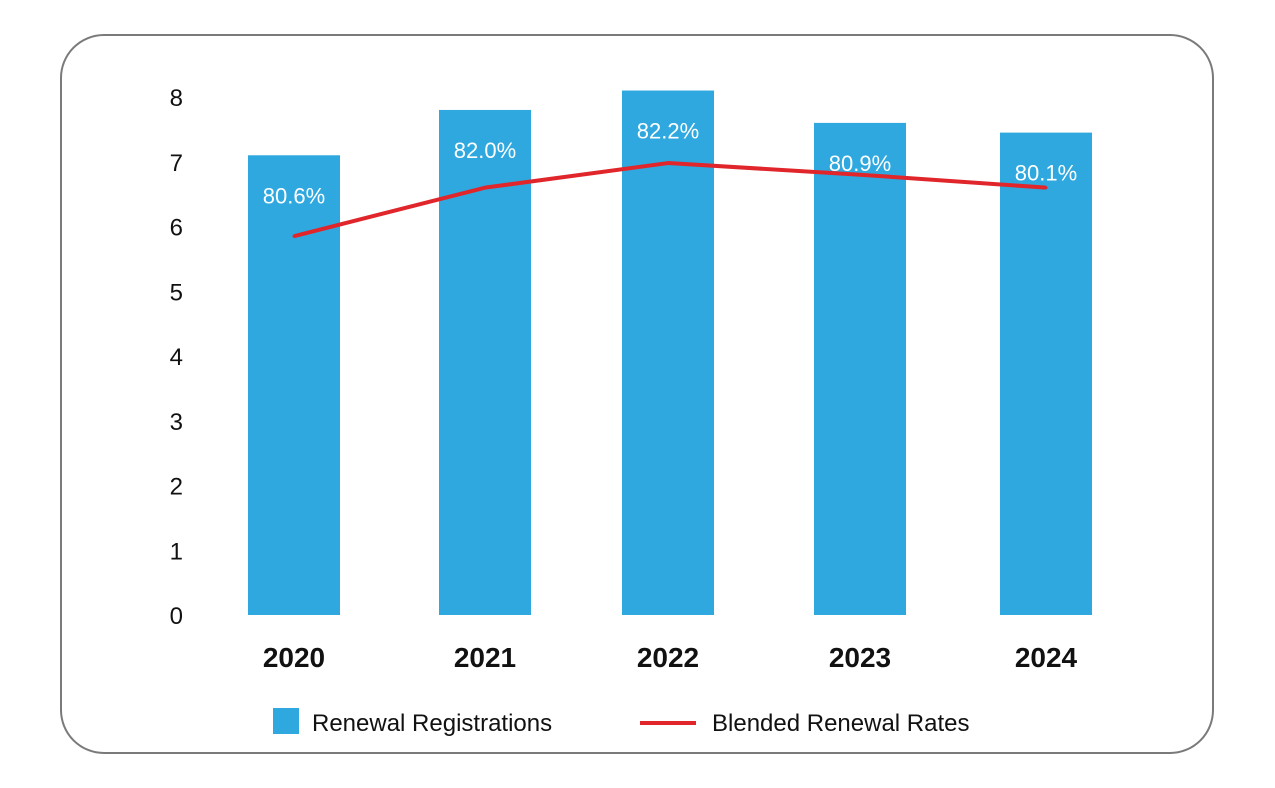  I want to click on y-tick-label: 2, so click(176, 487).